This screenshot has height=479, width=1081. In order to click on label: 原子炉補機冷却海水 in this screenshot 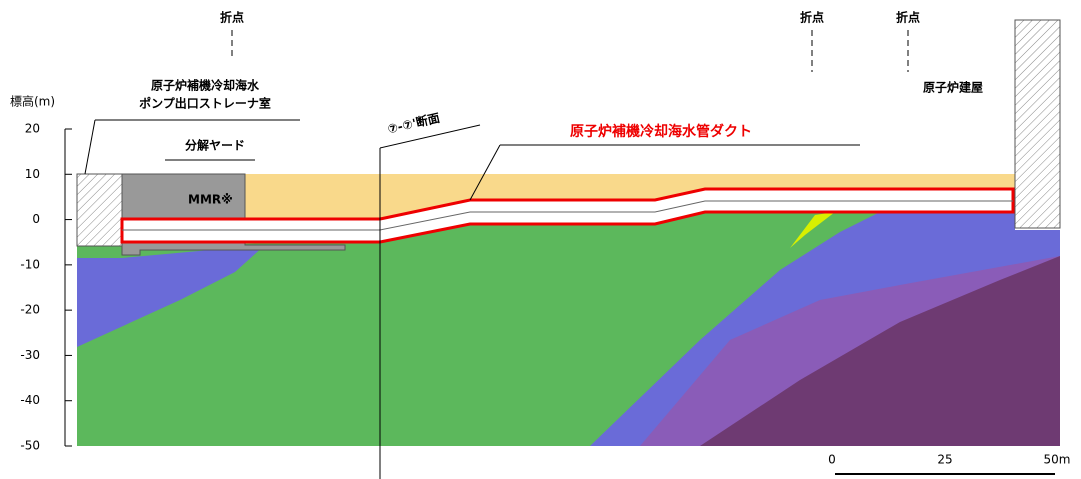, I will do `click(205, 85)`.